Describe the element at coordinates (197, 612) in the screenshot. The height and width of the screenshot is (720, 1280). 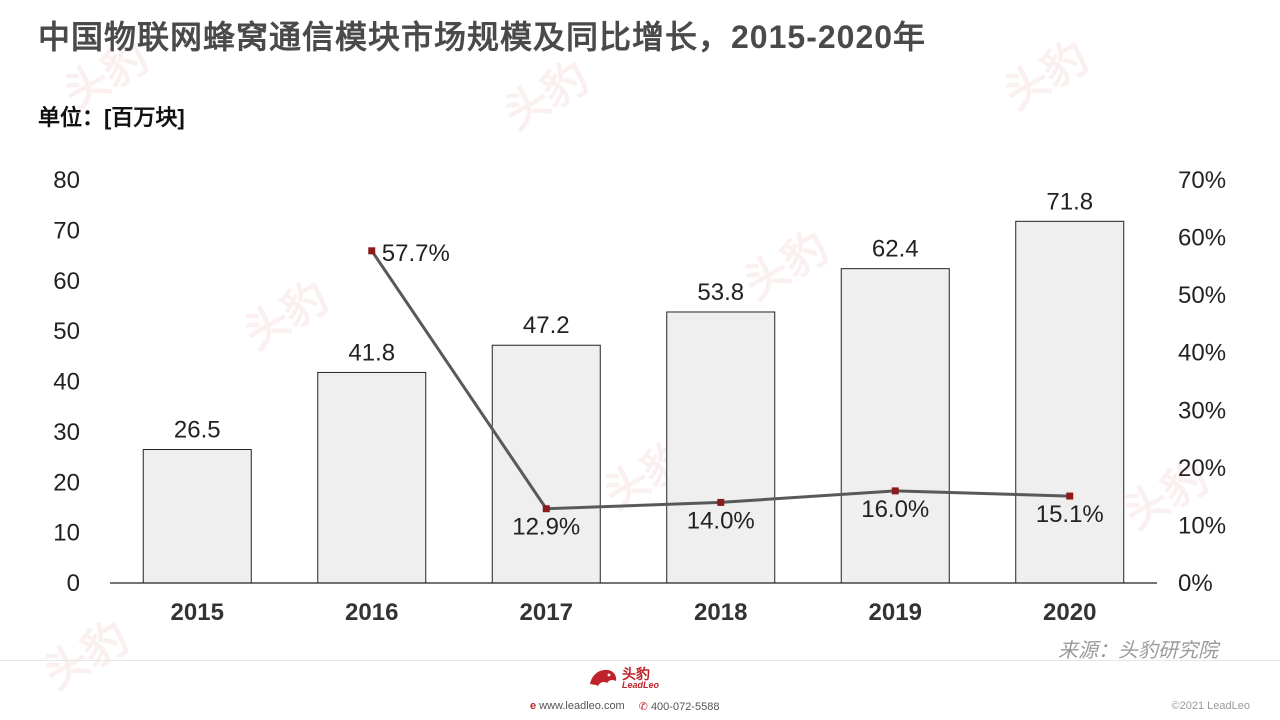
I see `x-axis-tick-label: 2015` at that location.